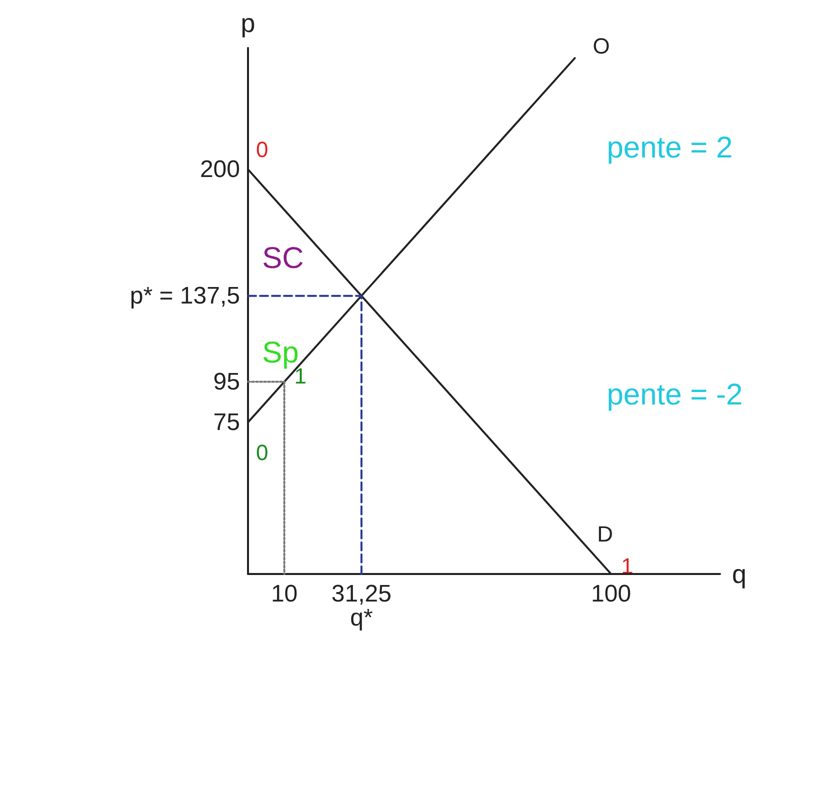 The height and width of the screenshot is (797, 833). What do you see at coordinates (361, 606) in the screenshot?
I see `x-tick-label: 31,25 q*` at bounding box center [361, 606].